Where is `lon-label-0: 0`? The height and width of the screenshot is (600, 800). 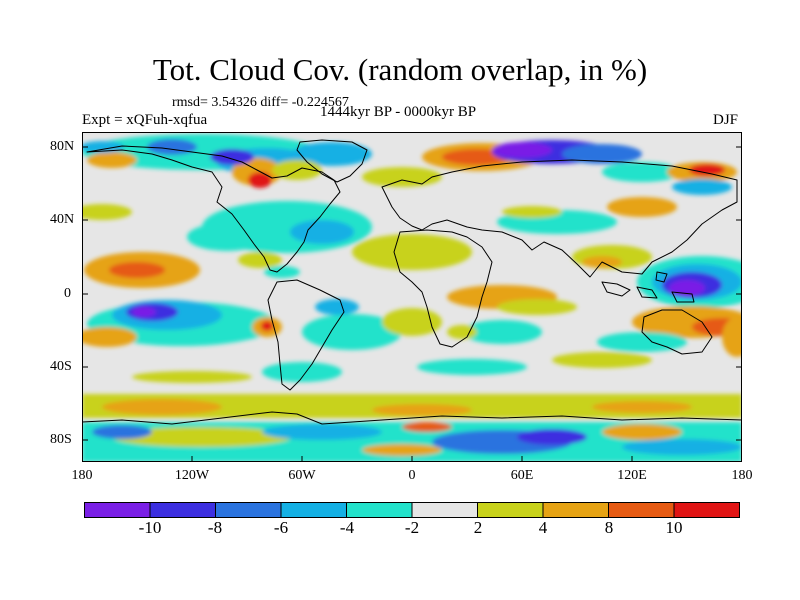
lon-label-0: 0 is located at coordinates (412, 475).